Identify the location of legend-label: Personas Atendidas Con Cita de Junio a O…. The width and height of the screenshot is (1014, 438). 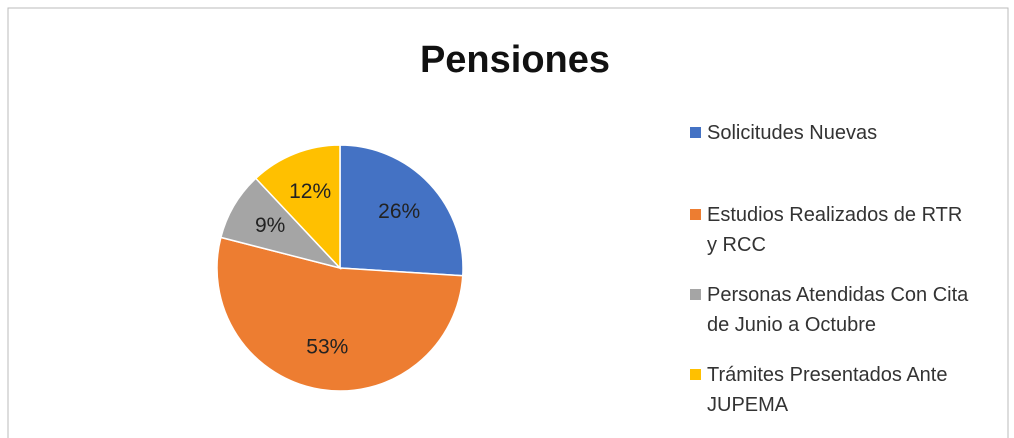
(838, 310).